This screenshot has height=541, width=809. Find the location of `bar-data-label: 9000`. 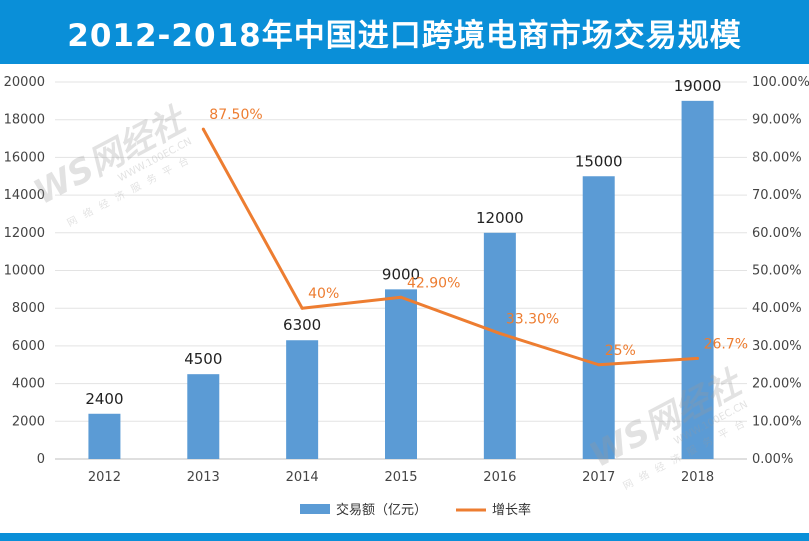

bar-data-label: 9000 is located at coordinates (401, 274).